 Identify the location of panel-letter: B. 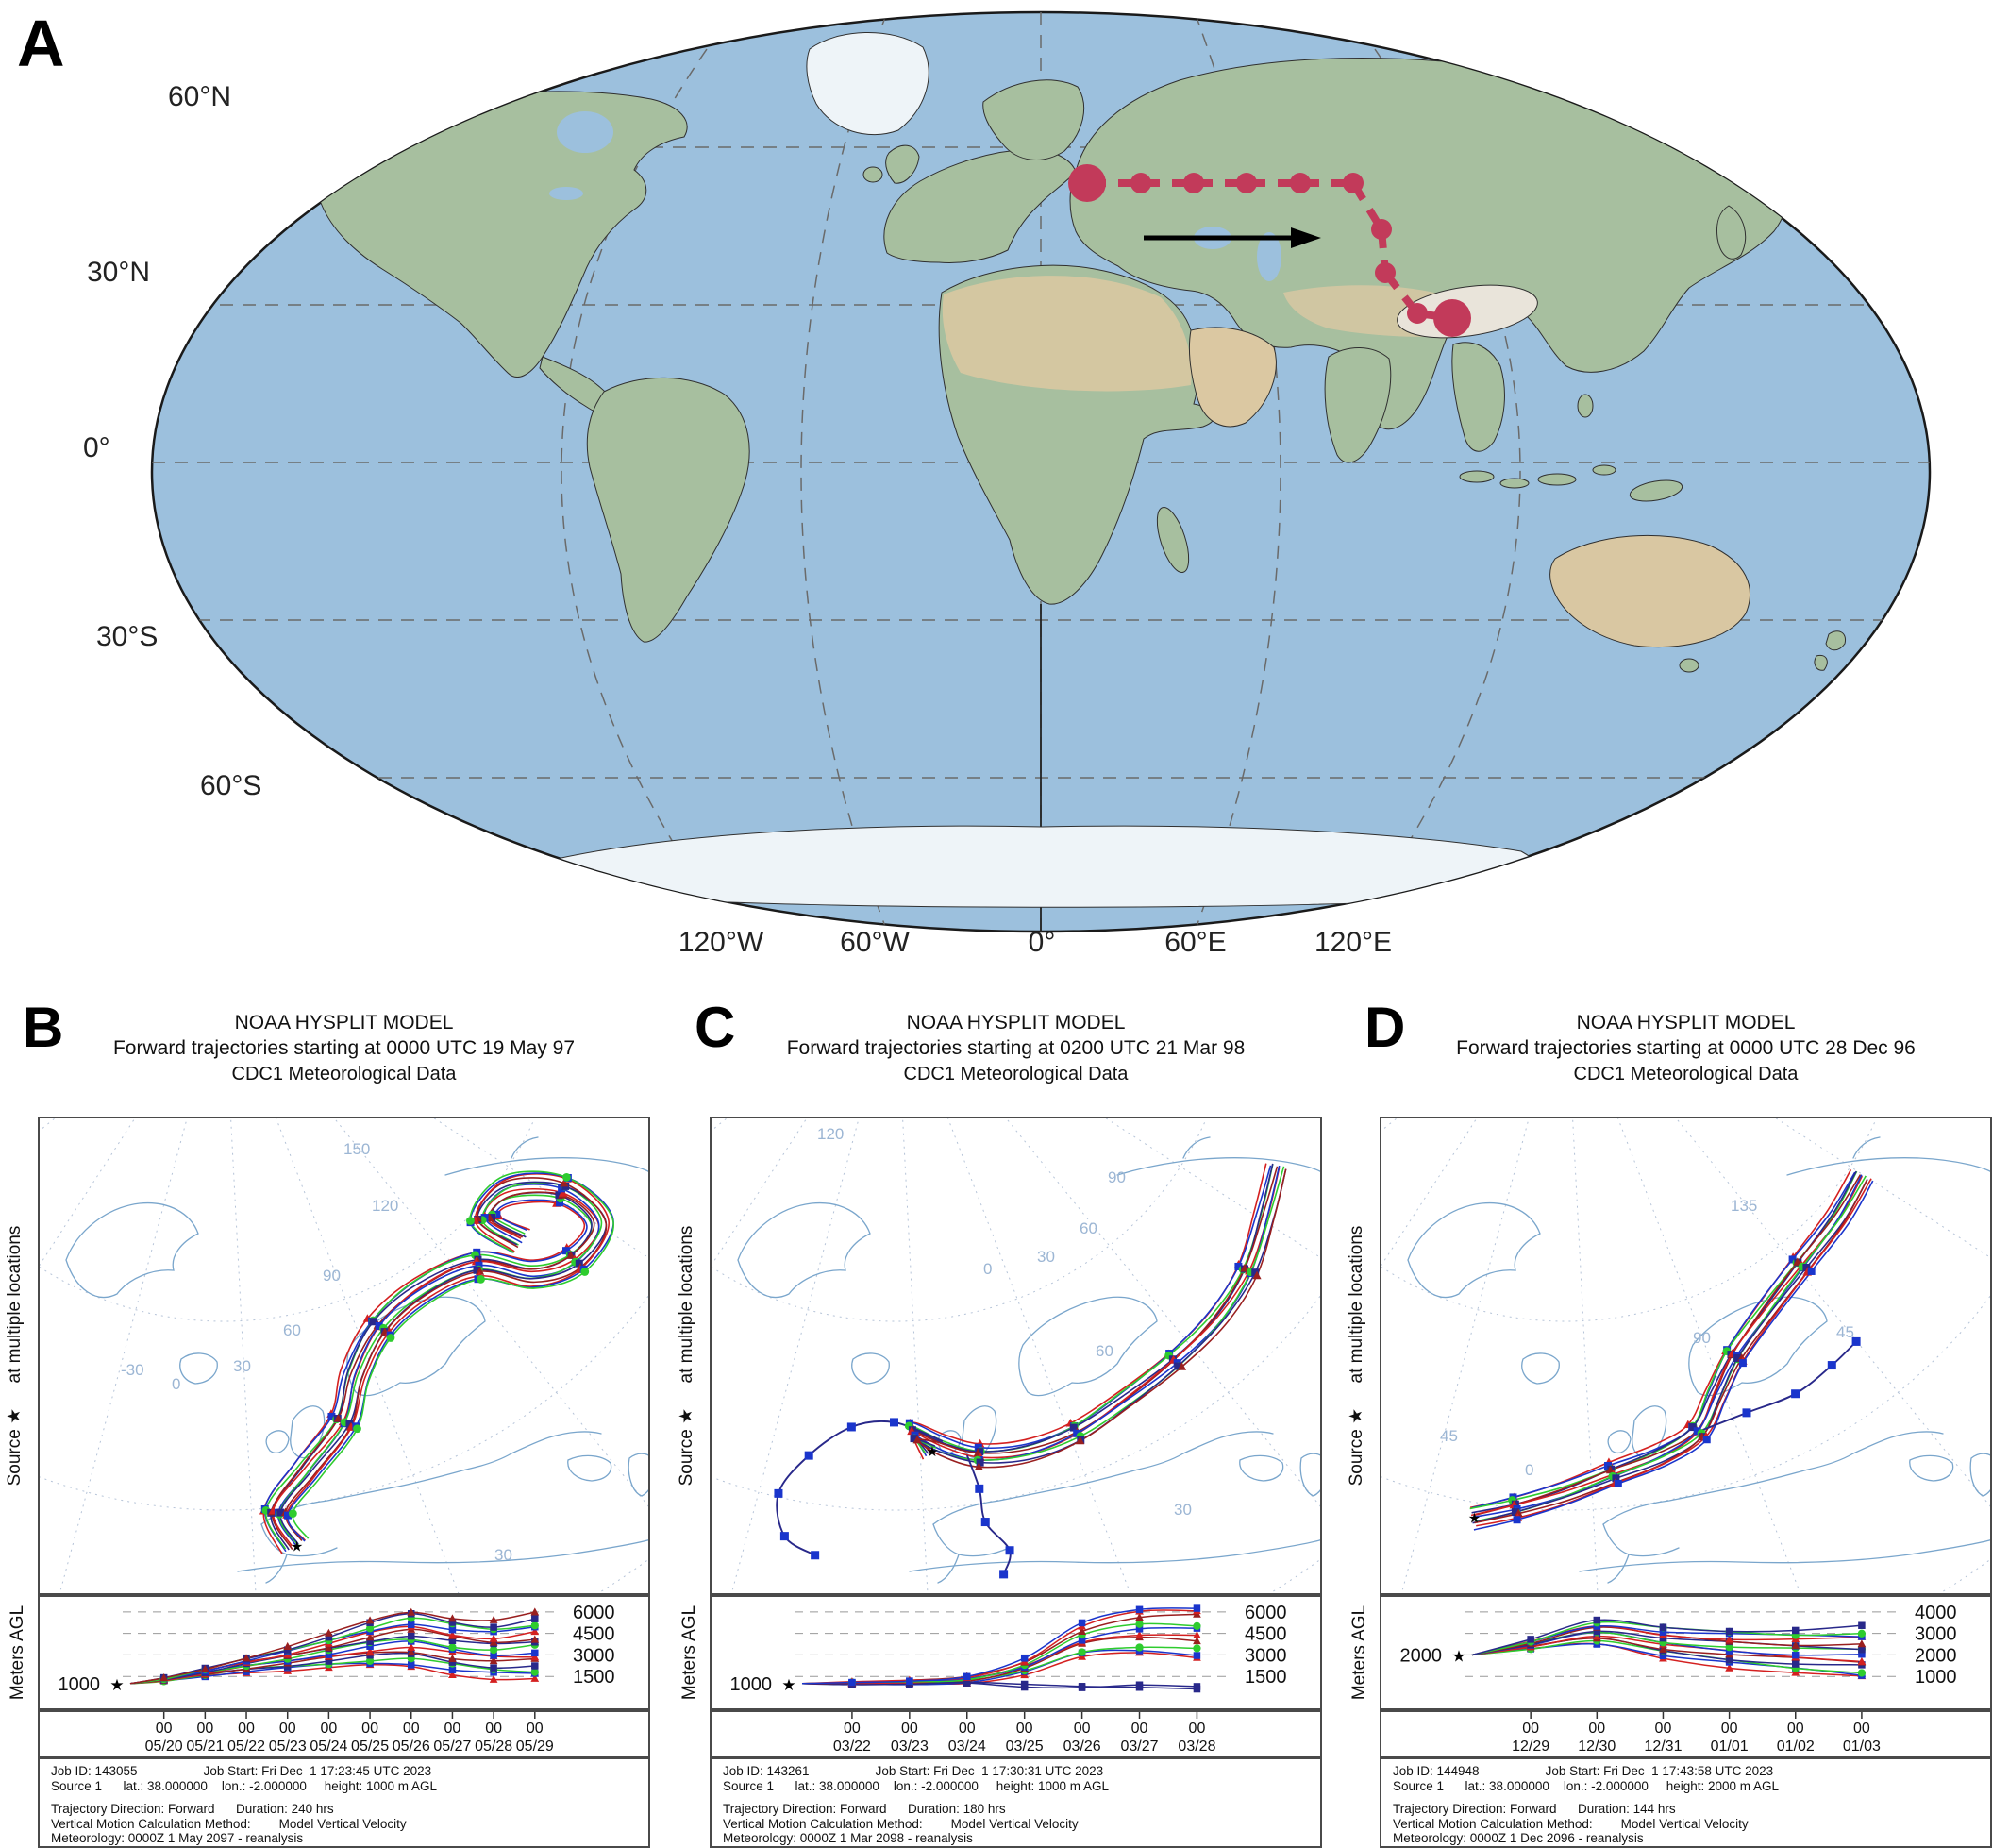
(43, 1027).